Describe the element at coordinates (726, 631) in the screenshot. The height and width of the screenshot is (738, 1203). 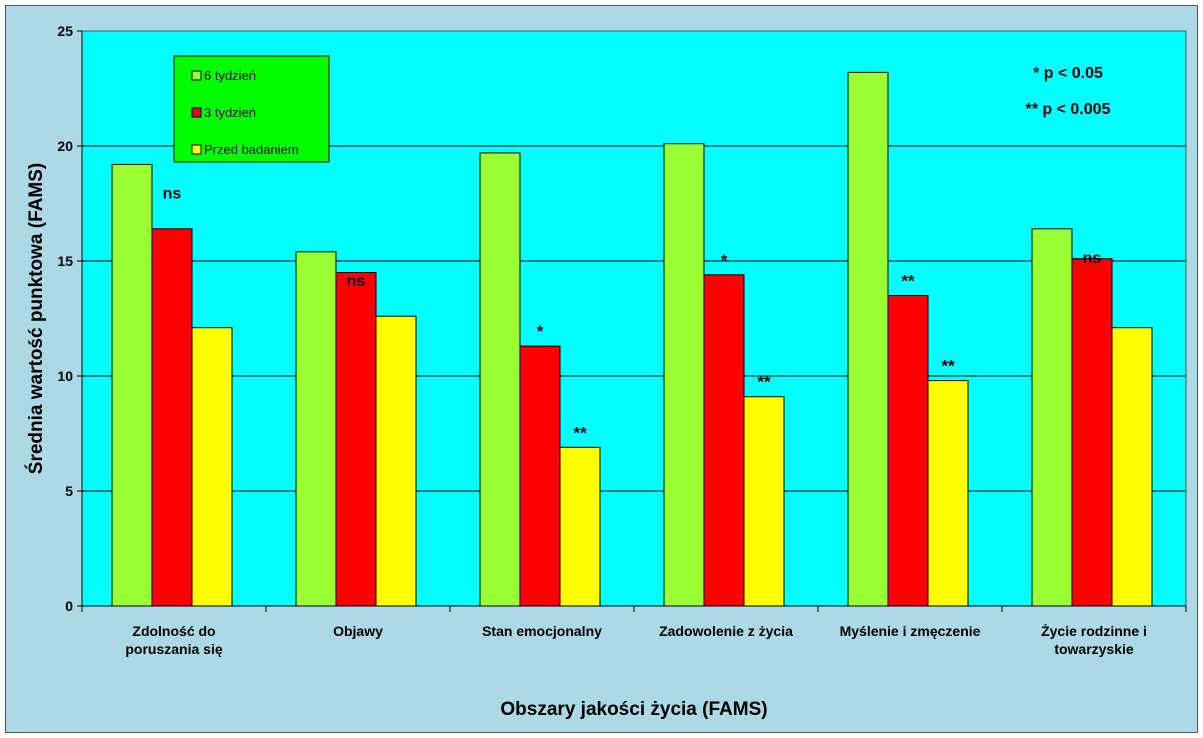
I see `x-tick-label: Zadowolenie z życia` at that location.